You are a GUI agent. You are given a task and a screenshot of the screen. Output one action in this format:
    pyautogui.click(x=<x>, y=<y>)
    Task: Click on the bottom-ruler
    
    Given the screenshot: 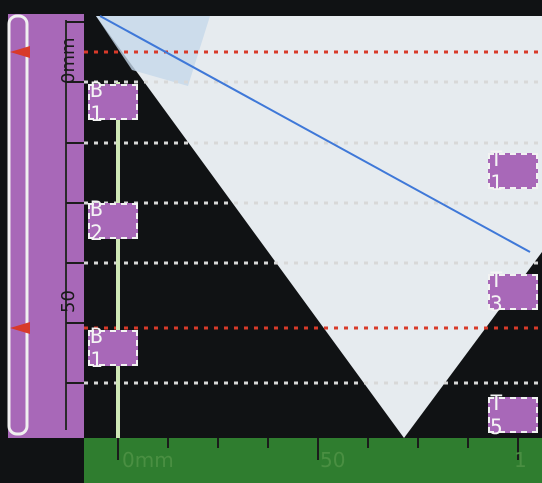 What is the action you would take?
    pyautogui.click(x=313, y=460)
    